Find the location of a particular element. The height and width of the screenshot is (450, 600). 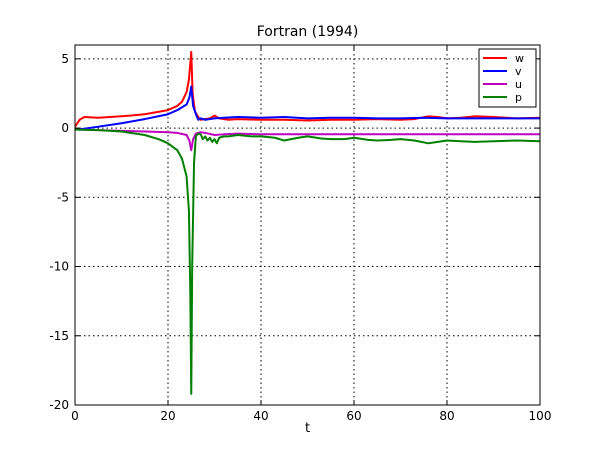

y-tick-label: 0 is located at coordinates (65, 128).